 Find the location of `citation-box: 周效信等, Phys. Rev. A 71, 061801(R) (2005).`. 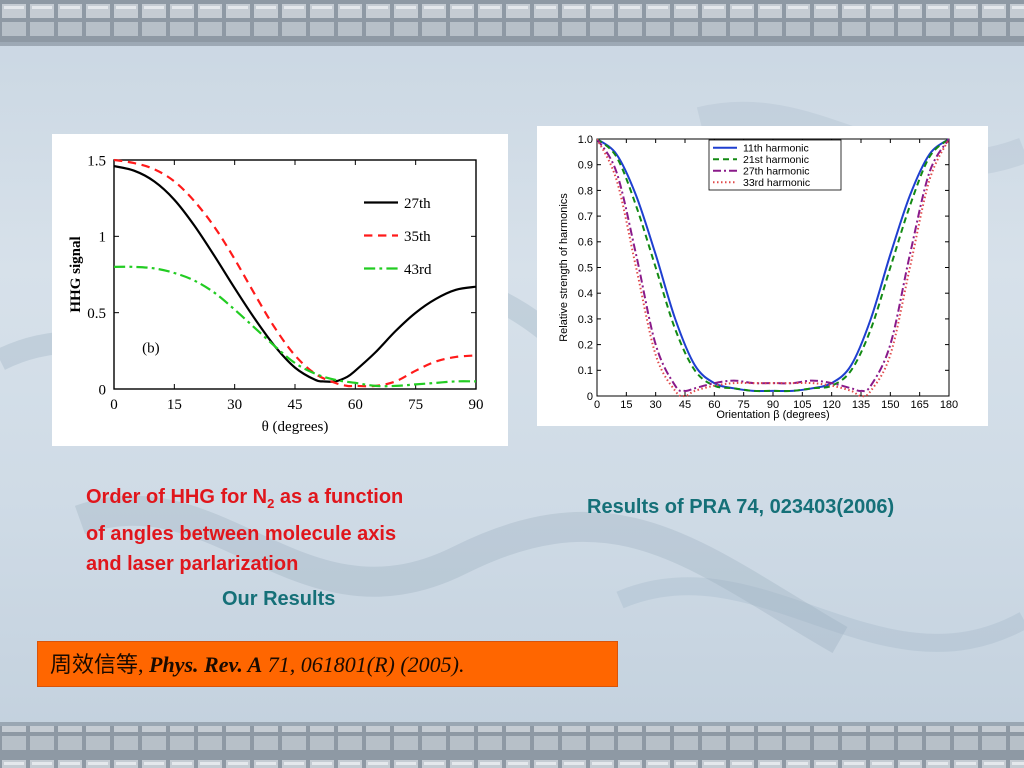

citation-box: 周效信等, Phys. Rev. A 71, 061801(R) (2005). is located at coordinates (327, 664).